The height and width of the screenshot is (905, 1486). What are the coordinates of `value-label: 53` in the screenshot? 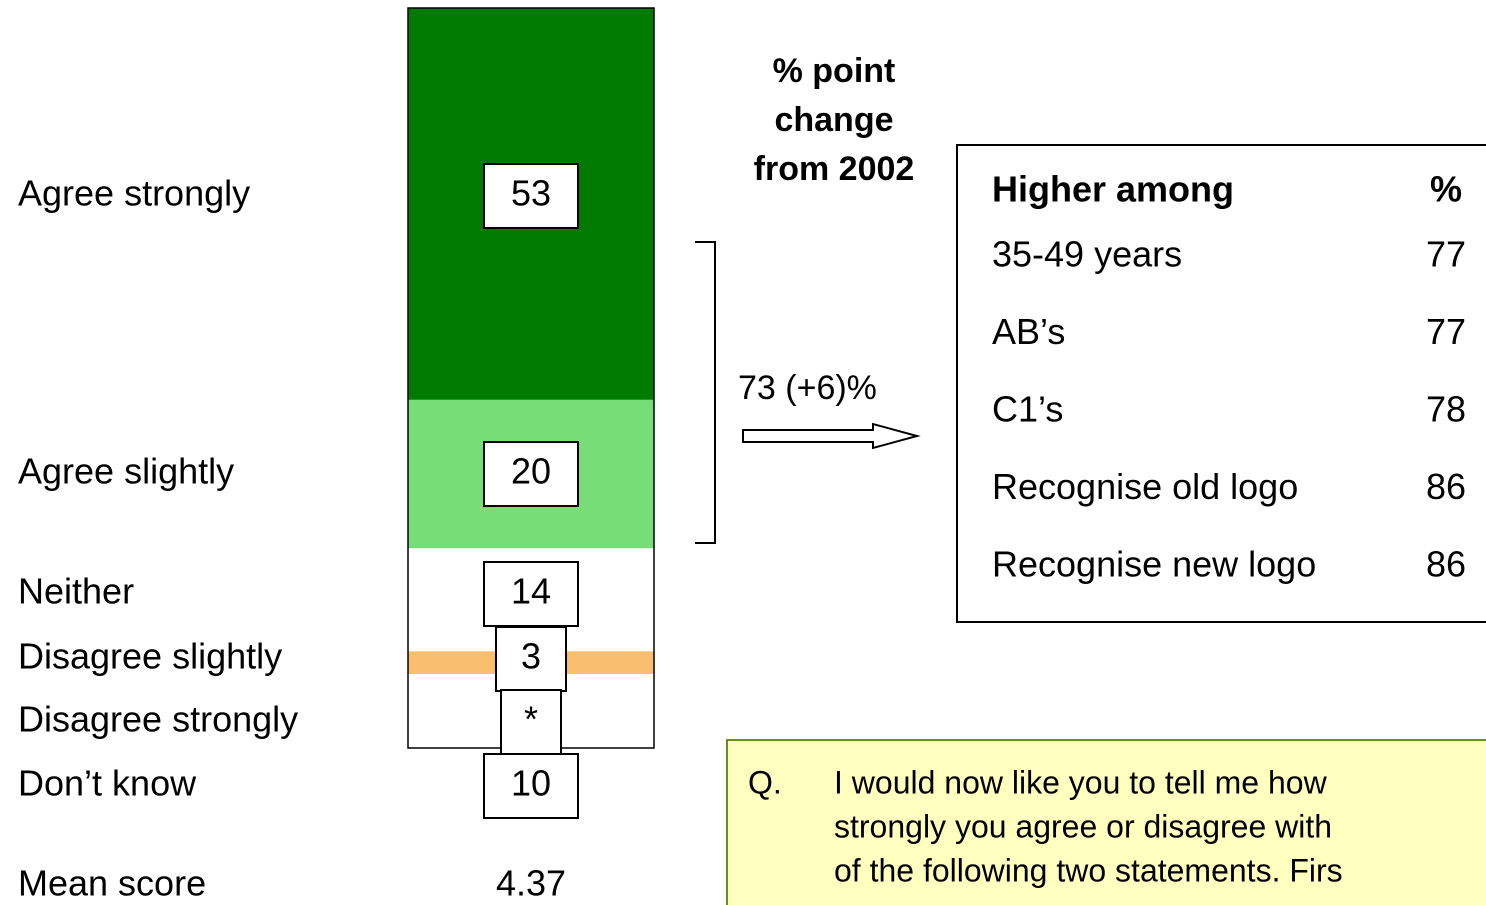 It's located at (531, 193).